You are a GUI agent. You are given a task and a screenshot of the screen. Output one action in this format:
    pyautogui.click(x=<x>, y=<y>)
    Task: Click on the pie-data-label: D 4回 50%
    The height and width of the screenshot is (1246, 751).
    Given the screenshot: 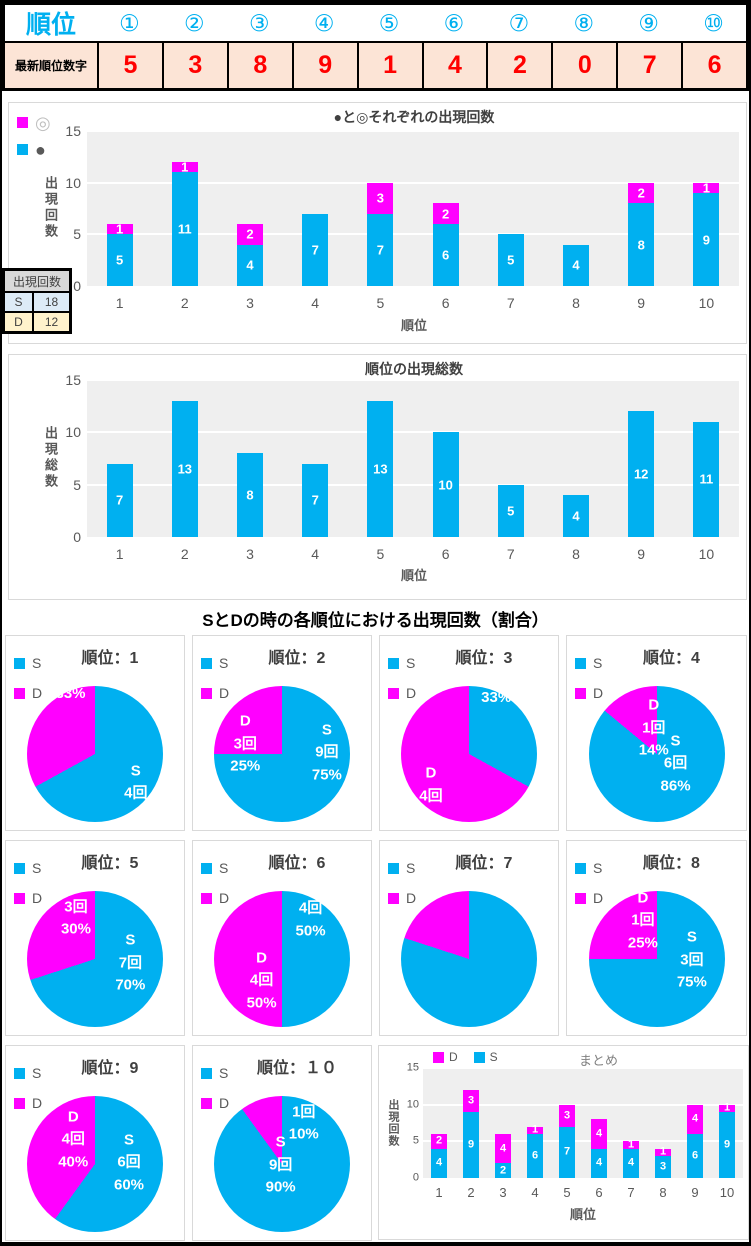 What is the action you would take?
    pyautogui.click(x=261, y=980)
    